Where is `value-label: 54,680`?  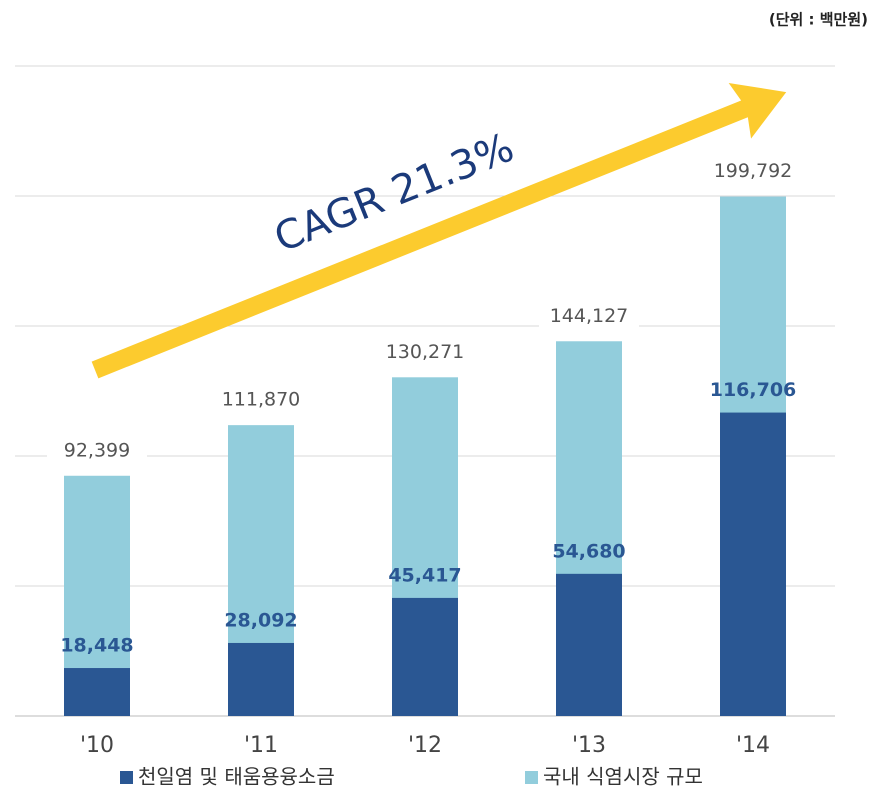
value-label: 54,680 is located at coordinates (588, 551).